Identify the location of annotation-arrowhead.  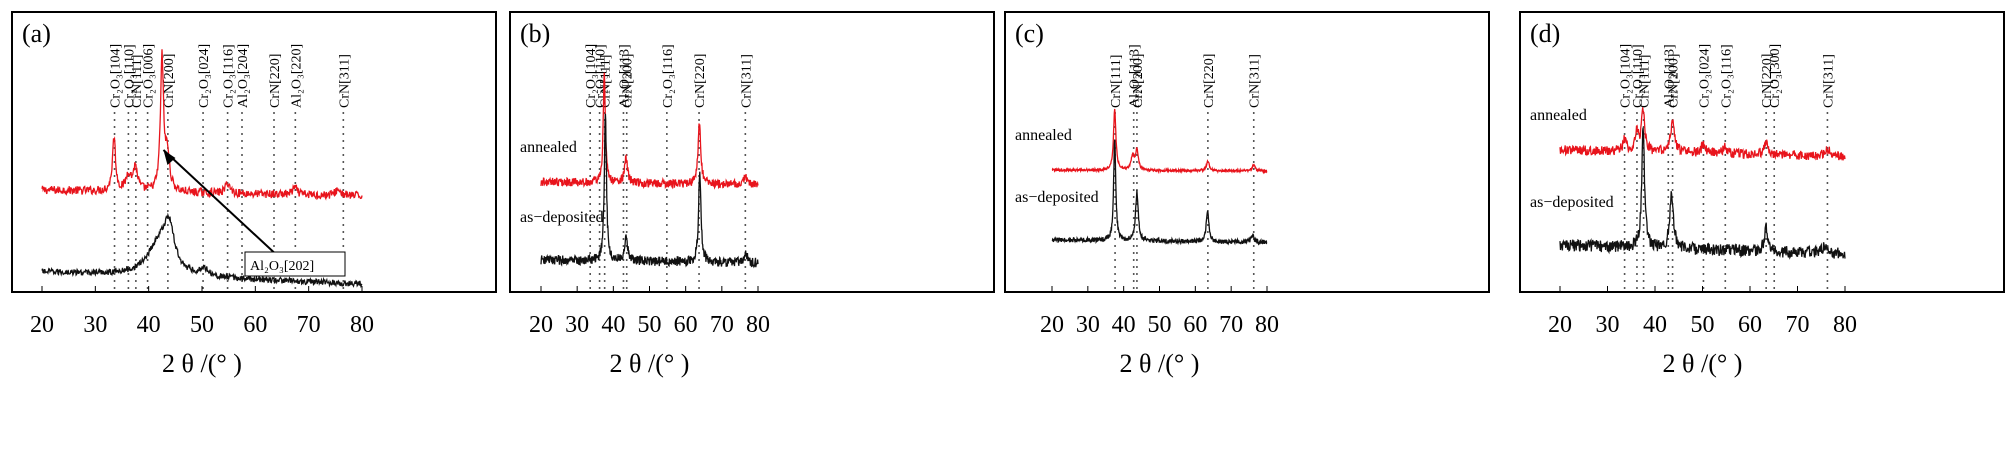
(169, 157).